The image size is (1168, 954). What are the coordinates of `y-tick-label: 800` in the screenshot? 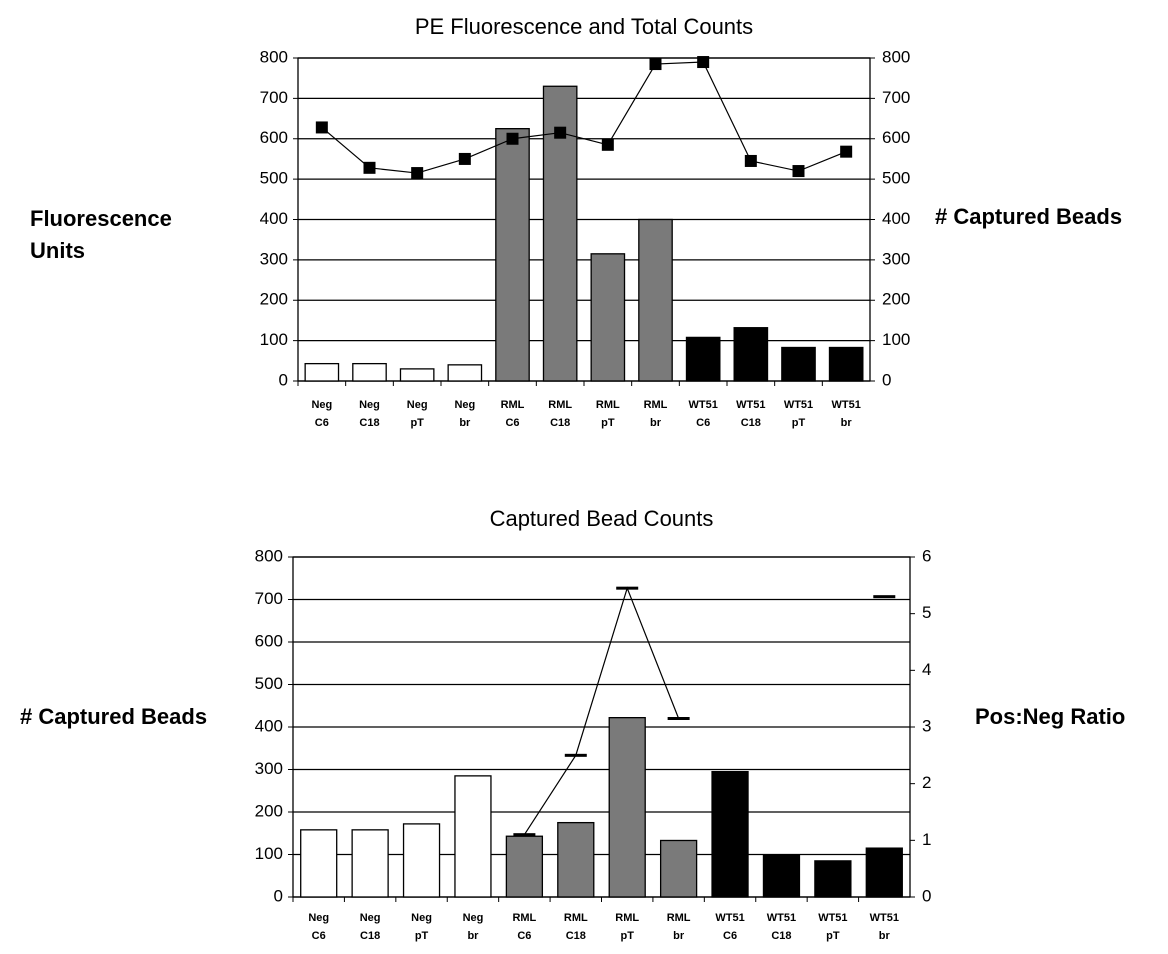 It's located at (274, 56).